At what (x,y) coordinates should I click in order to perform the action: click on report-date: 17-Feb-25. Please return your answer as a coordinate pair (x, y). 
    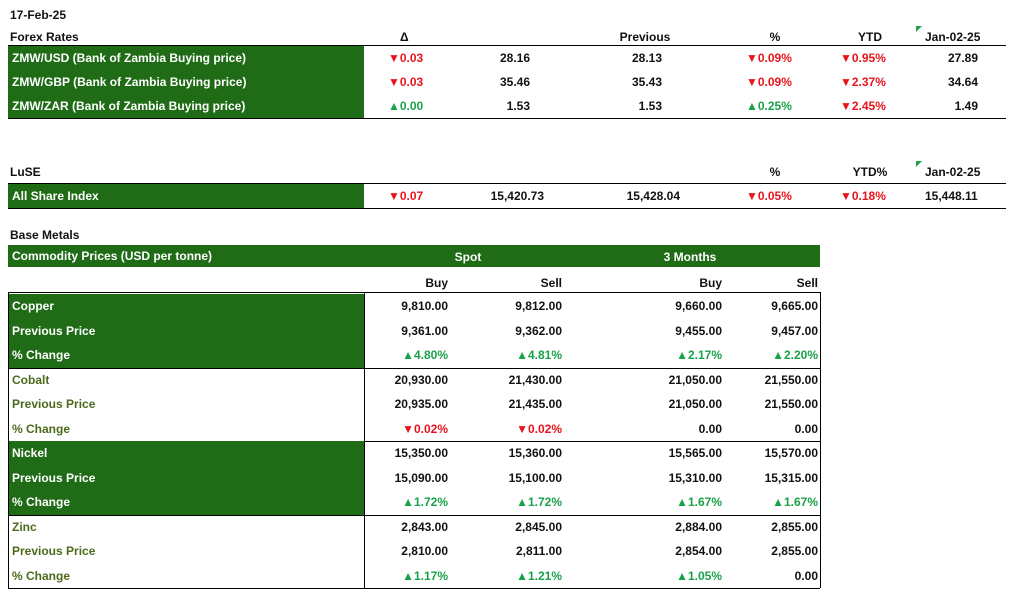
    Looking at the image, I should click on (38, 15).